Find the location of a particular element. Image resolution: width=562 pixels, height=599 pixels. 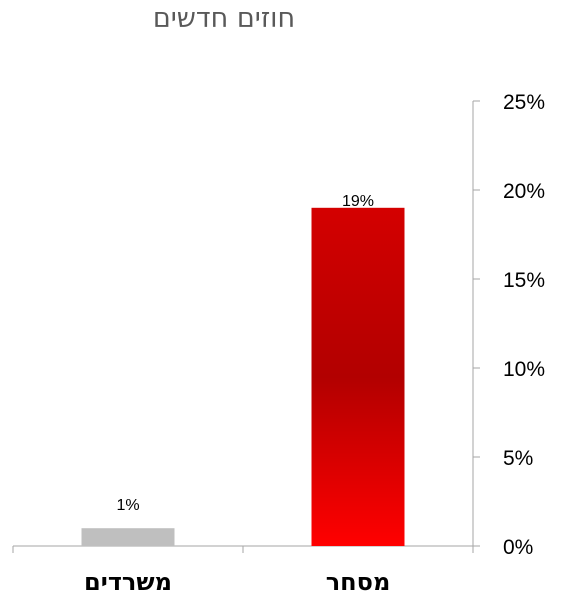

y-tick-label: 10% is located at coordinates (524, 369).